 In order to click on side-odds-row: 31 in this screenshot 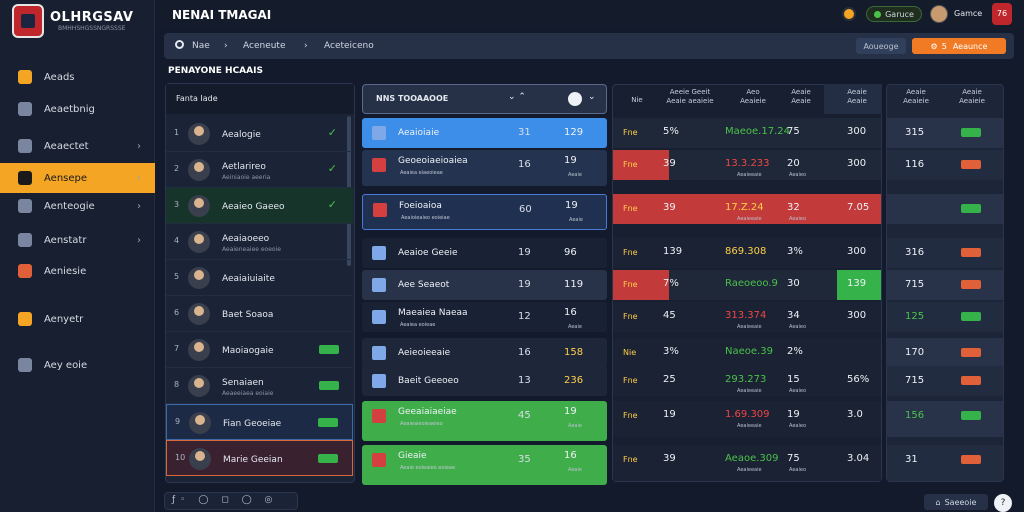, I will do `click(945, 463)`.